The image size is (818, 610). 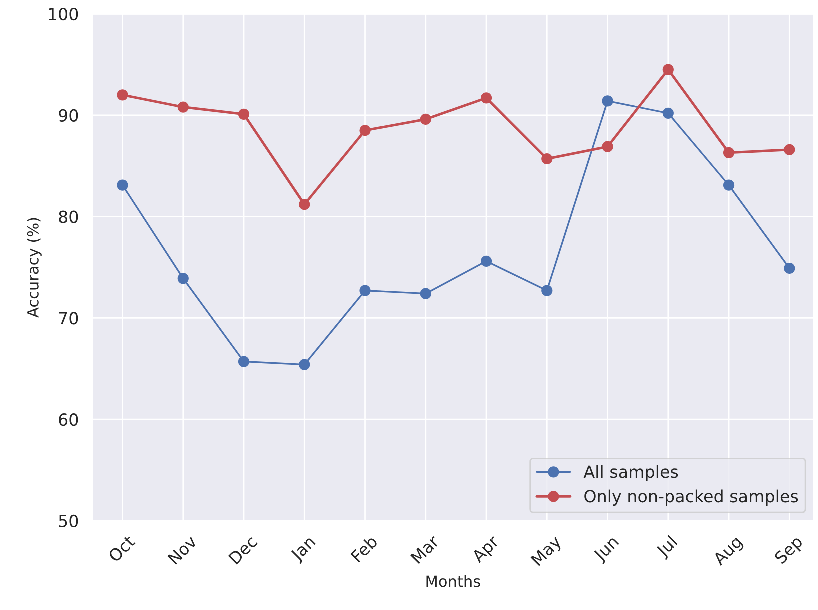 What do you see at coordinates (243, 550) in the screenshot?
I see `x-tick-label: Dec` at bounding box center [243, 550].